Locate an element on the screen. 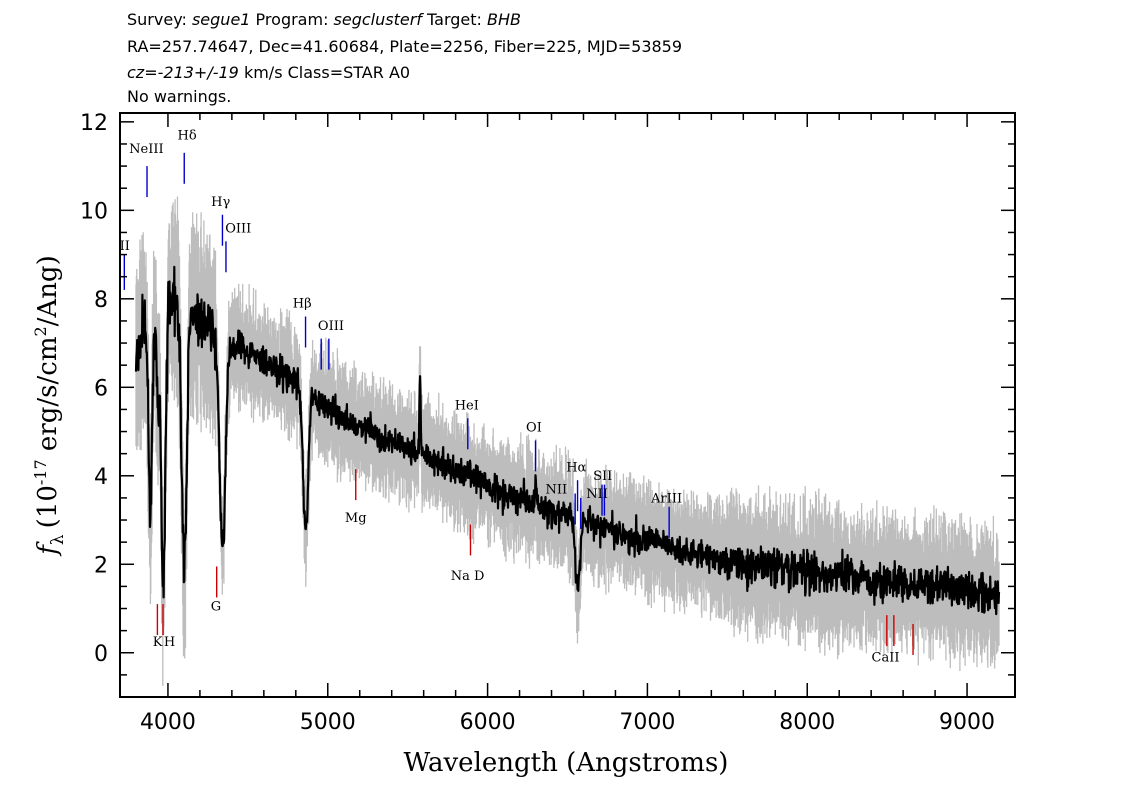 This screenshot has height=810, width=1134. y-tick-label: 0 is located at coordinates (101, 654).